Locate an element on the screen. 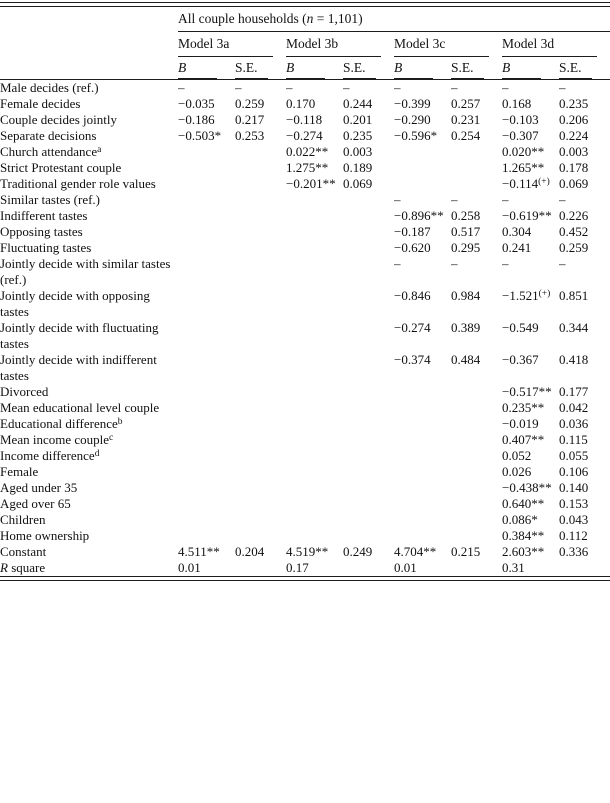 The height and width of the screenshot is (803, 610). coefficient-cell: 1.275** is located at coordinates (307, 167).